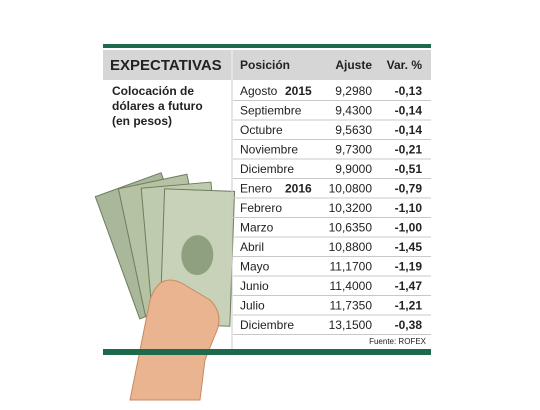 Image resolution: width=540 pixels, height=410 pixels. Describe the element at coordinates (409, 305) in the screenshot. I see `change: -1,21` at that location.